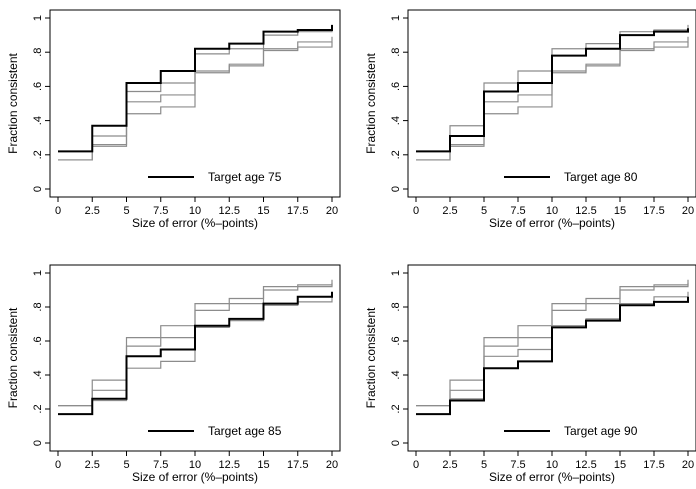  What do you see at coordinates (245, 431) in the screenshot?
I see `legend-label: Target age 85` at bounding box center [245, 431].